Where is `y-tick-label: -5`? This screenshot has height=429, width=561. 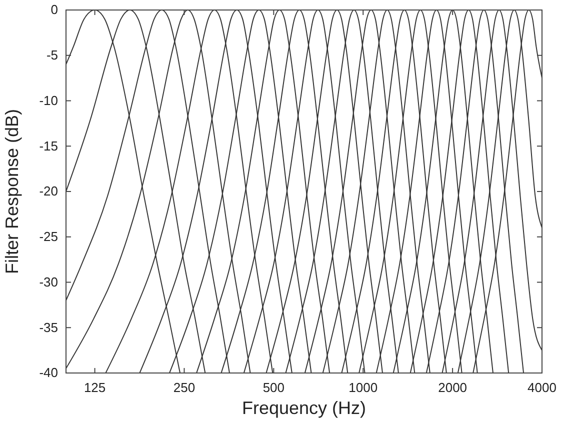 y-tick-label: -5 is located at coordinates (52, 55).